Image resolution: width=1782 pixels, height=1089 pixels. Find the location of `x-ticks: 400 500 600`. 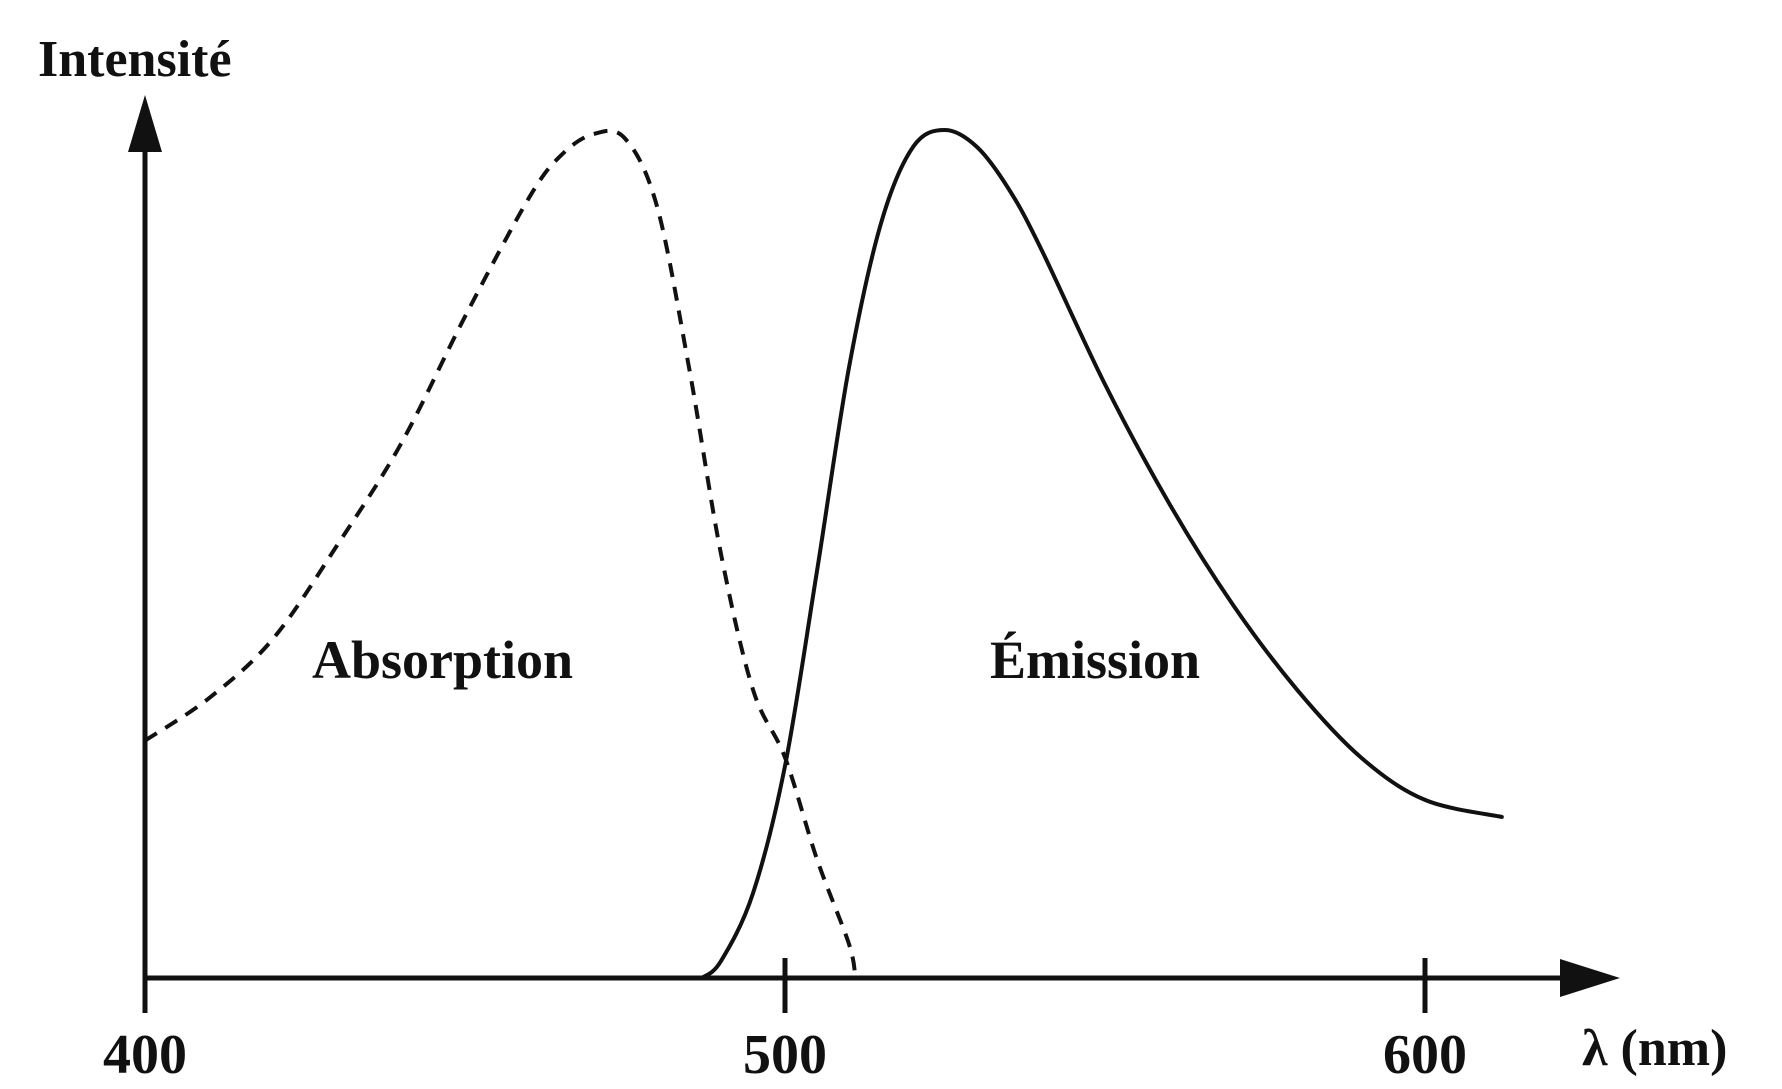

x-ticks: 400 500 600 is located at coordinates (785, 1022).